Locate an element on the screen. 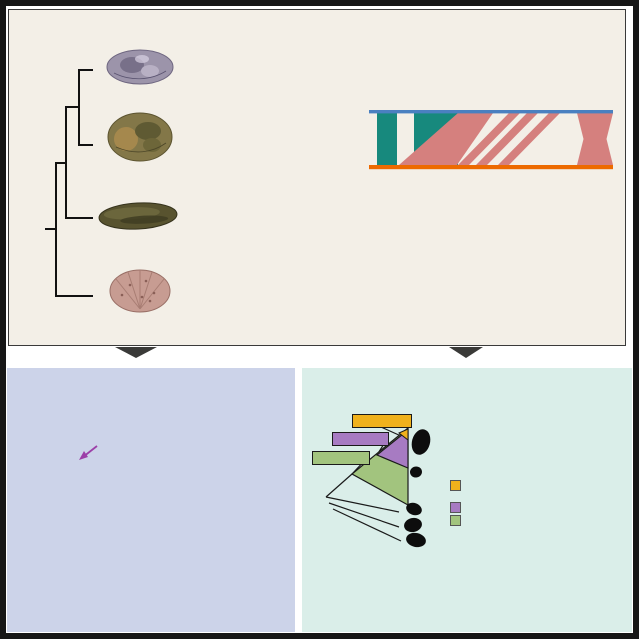 This screenshot has width=639, height=639. clade-box-ostreids is located at coordinates (360, 439).